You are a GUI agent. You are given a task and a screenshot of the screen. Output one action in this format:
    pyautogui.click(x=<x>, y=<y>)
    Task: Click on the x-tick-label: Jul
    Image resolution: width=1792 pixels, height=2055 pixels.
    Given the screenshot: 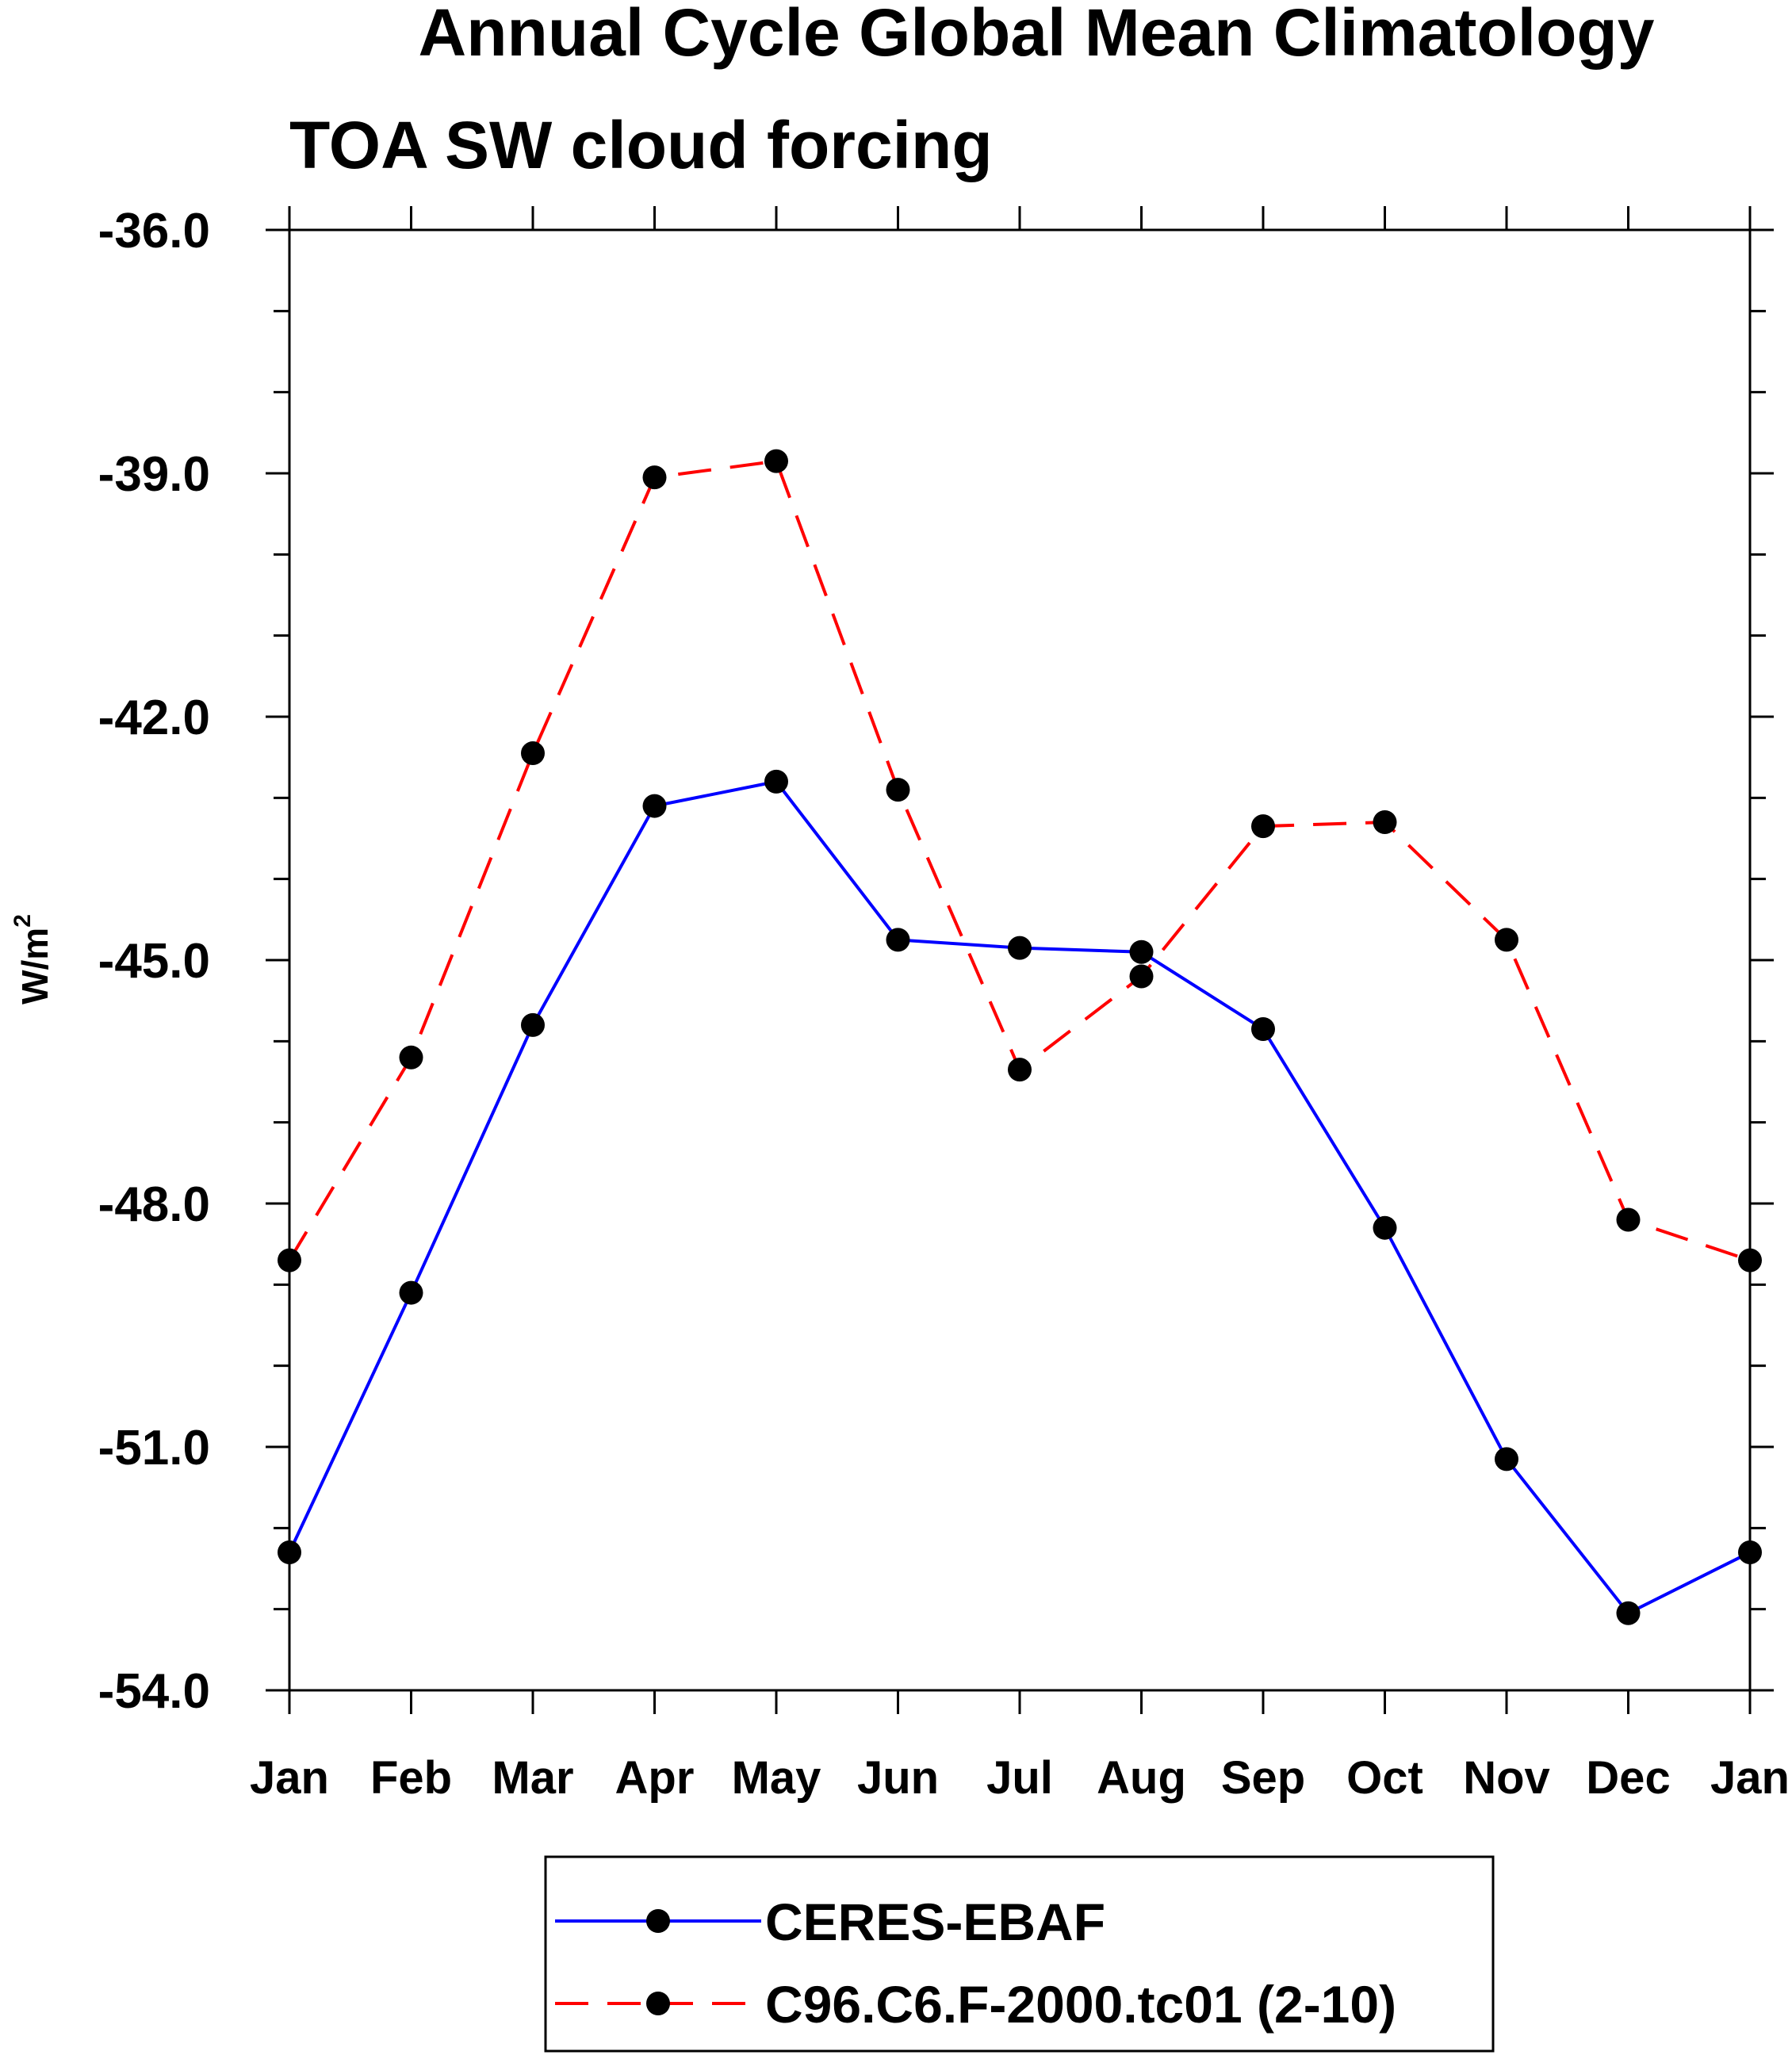 What is the action you would take?
    pyautogui.click(x=1019, y=1778)
    